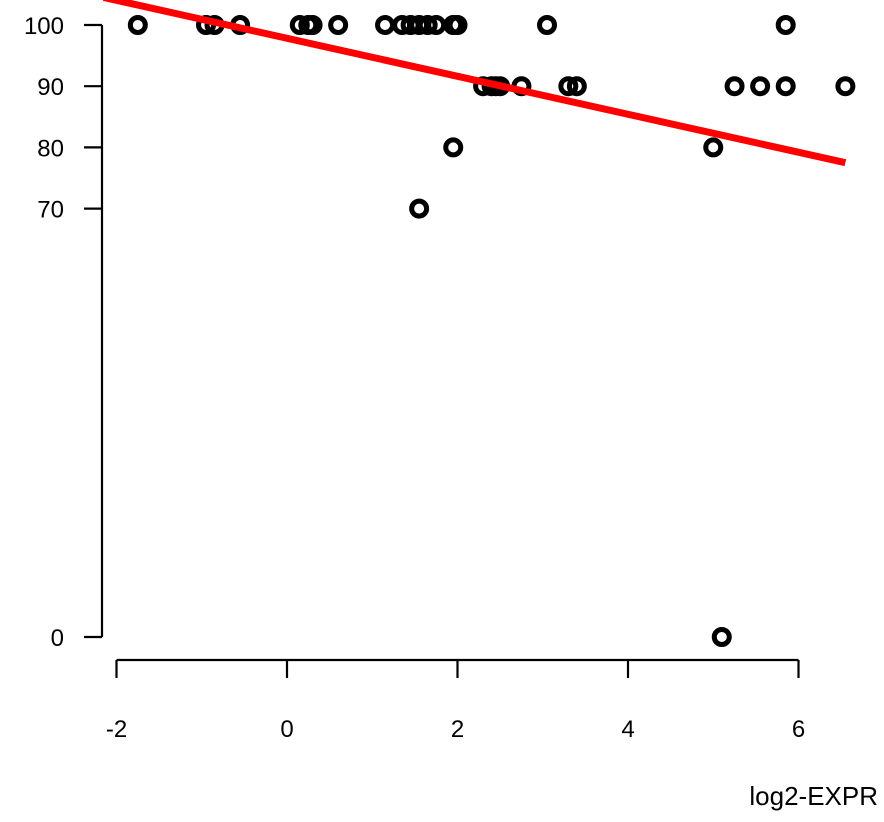  Describe the element at coordinates (286, 729) in the screenshot. I see `x-tick-label: 0` at that location.